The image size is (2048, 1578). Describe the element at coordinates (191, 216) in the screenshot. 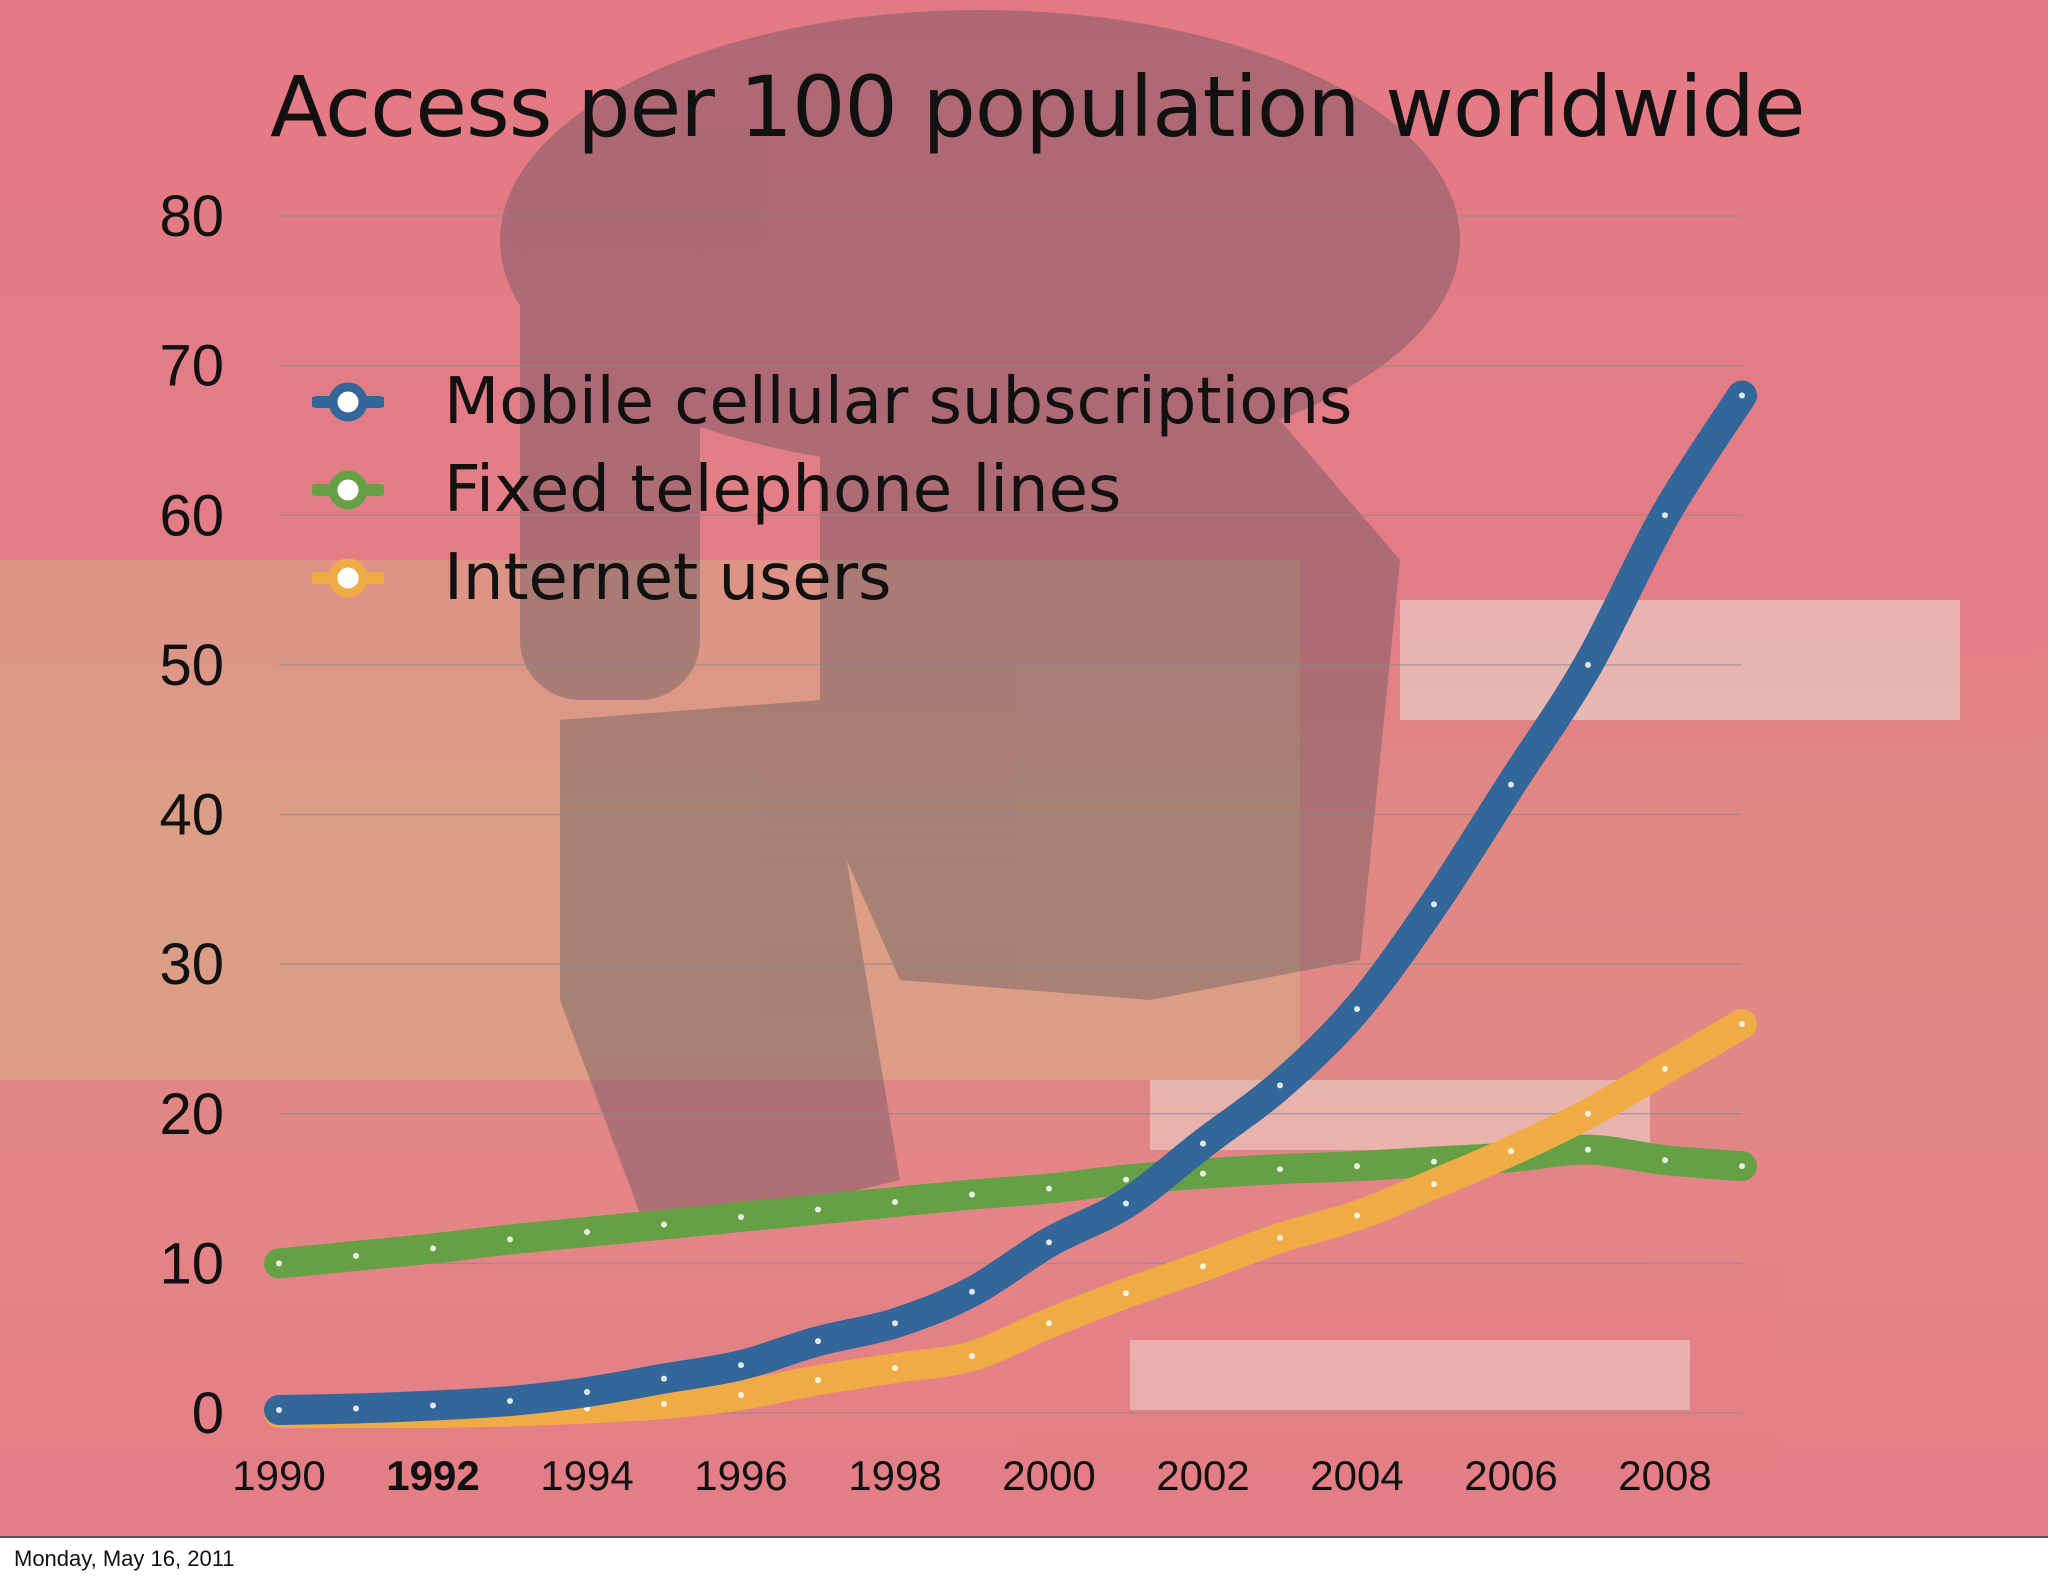

I see `y-tick-label: 80` at that location.